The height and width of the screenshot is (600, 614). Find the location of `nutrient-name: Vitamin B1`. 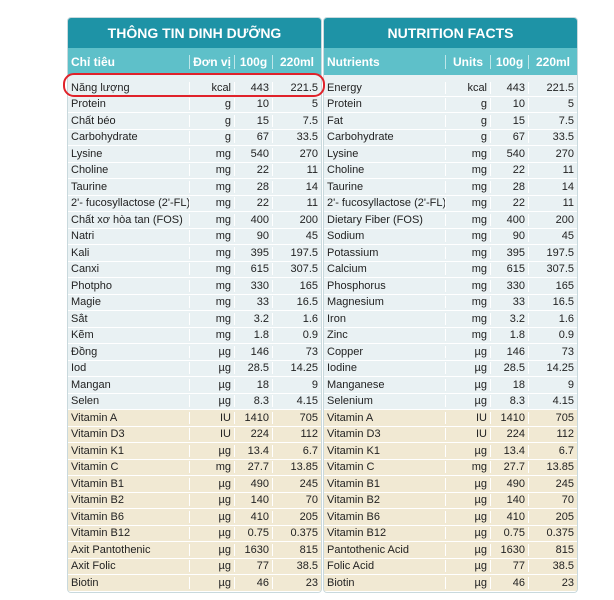

nutrient-name: Vitamin B1 is located at coordinates (385, 483).